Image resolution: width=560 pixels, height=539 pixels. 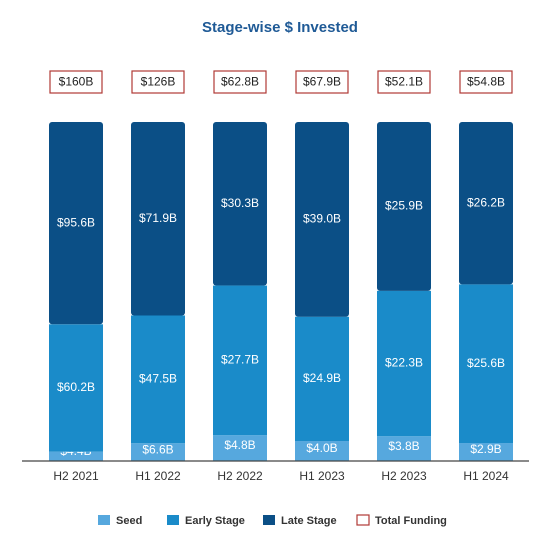 I want to click on total-label: $62.8B, so click(x=240, y=82).